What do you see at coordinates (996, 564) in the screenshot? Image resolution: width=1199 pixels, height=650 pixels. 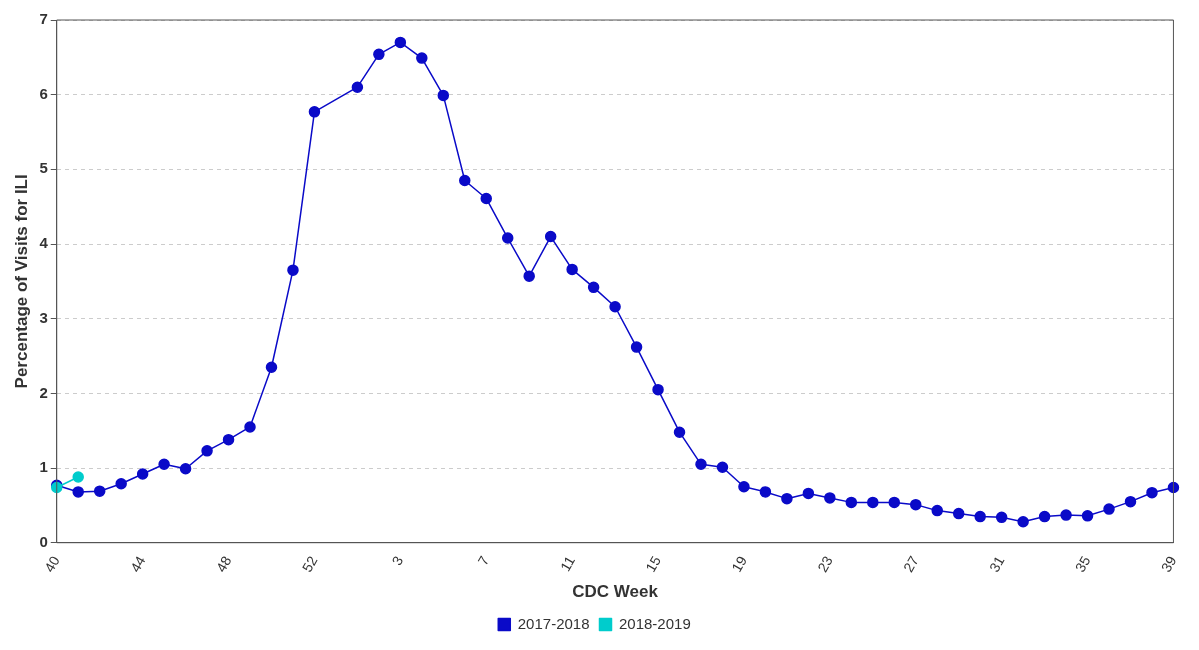 I see `x-tick-label: 31` at bounding box center [996, 564].